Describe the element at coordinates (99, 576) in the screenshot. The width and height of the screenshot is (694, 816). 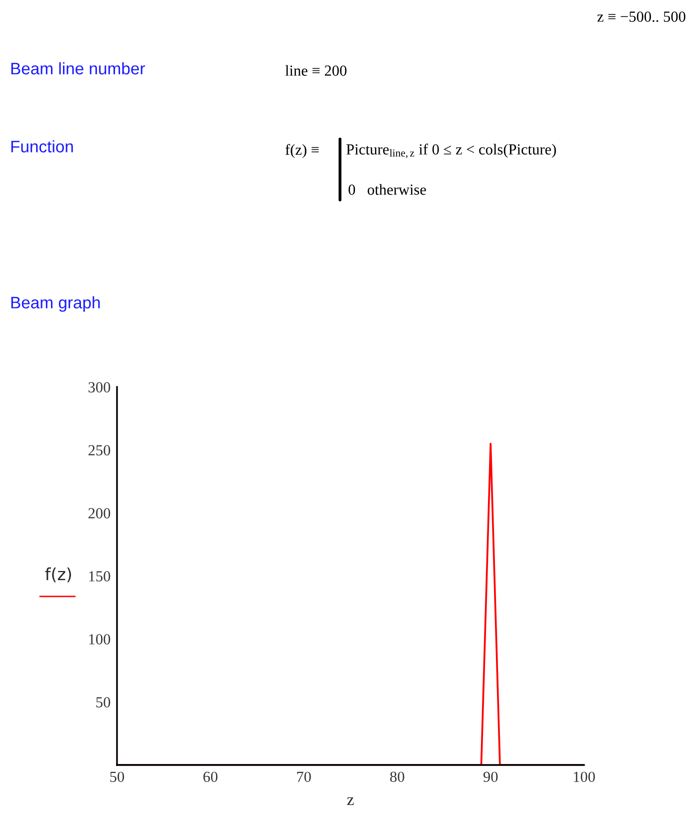
I see `y-tick-label: 150` at that location.